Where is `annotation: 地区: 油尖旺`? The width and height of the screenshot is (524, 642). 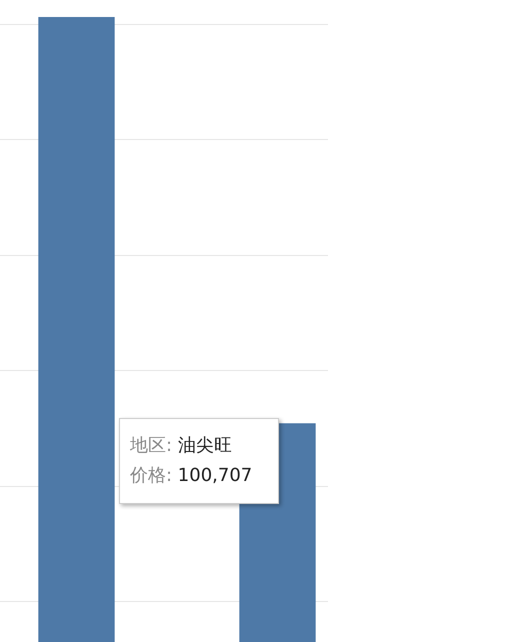
annotation: 地区: 油尖旺 is located at coordinates (181, 445).